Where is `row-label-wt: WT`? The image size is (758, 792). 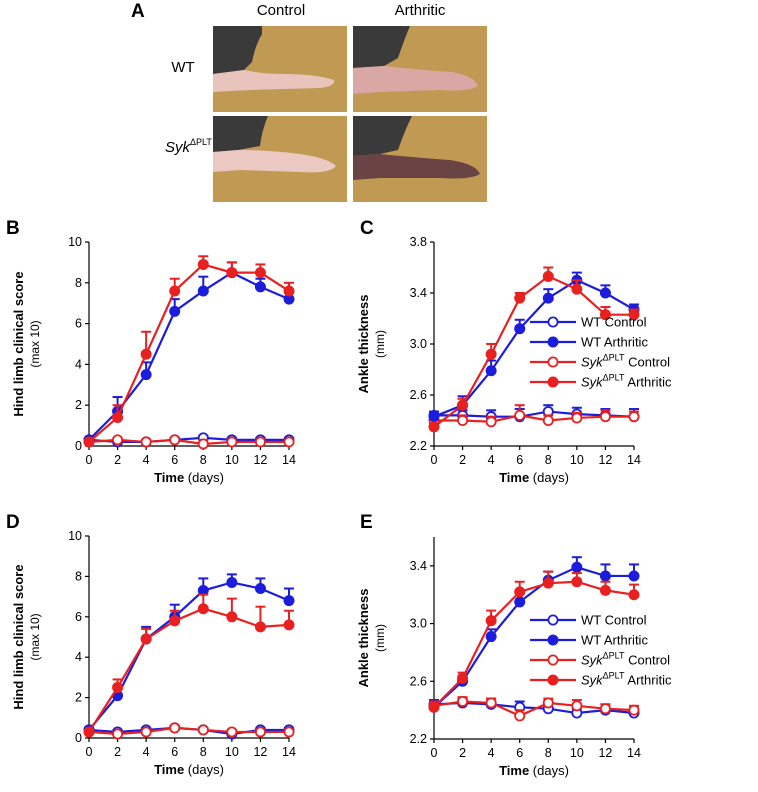
row-label-wt: WT is located at coordinates (182, 67).